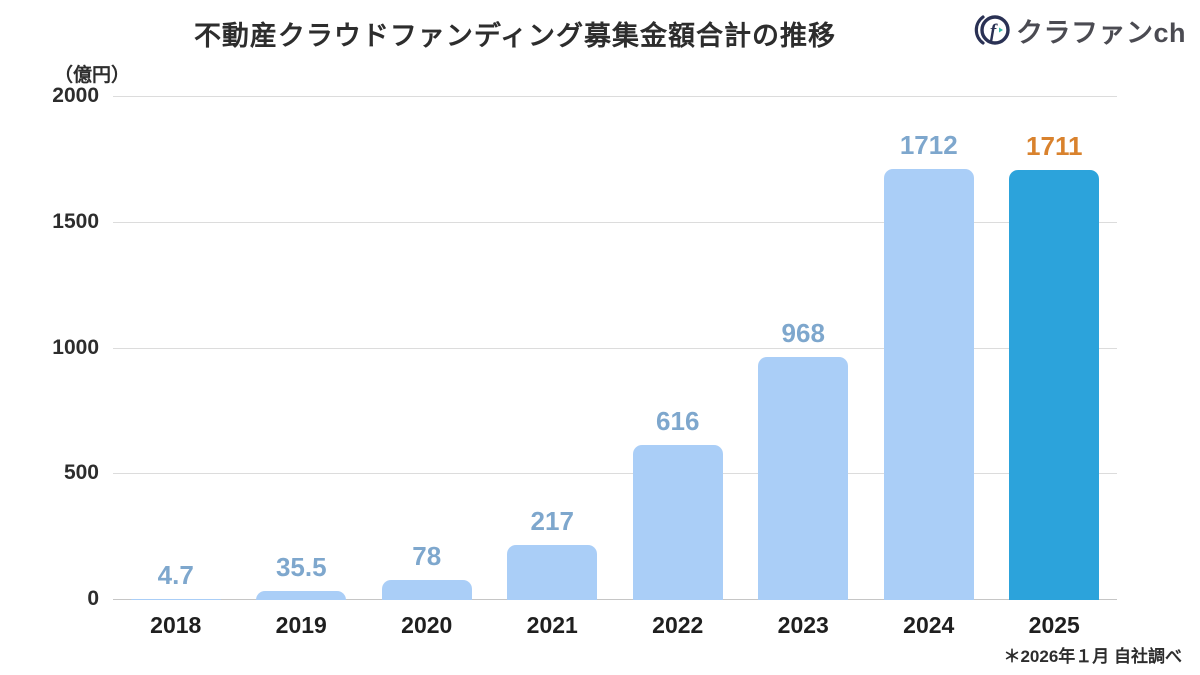 Image resolution: width=1200 pixels, height=675 pixels. I want to click on x-tick-label-2021: 2021, so click(552, 625).